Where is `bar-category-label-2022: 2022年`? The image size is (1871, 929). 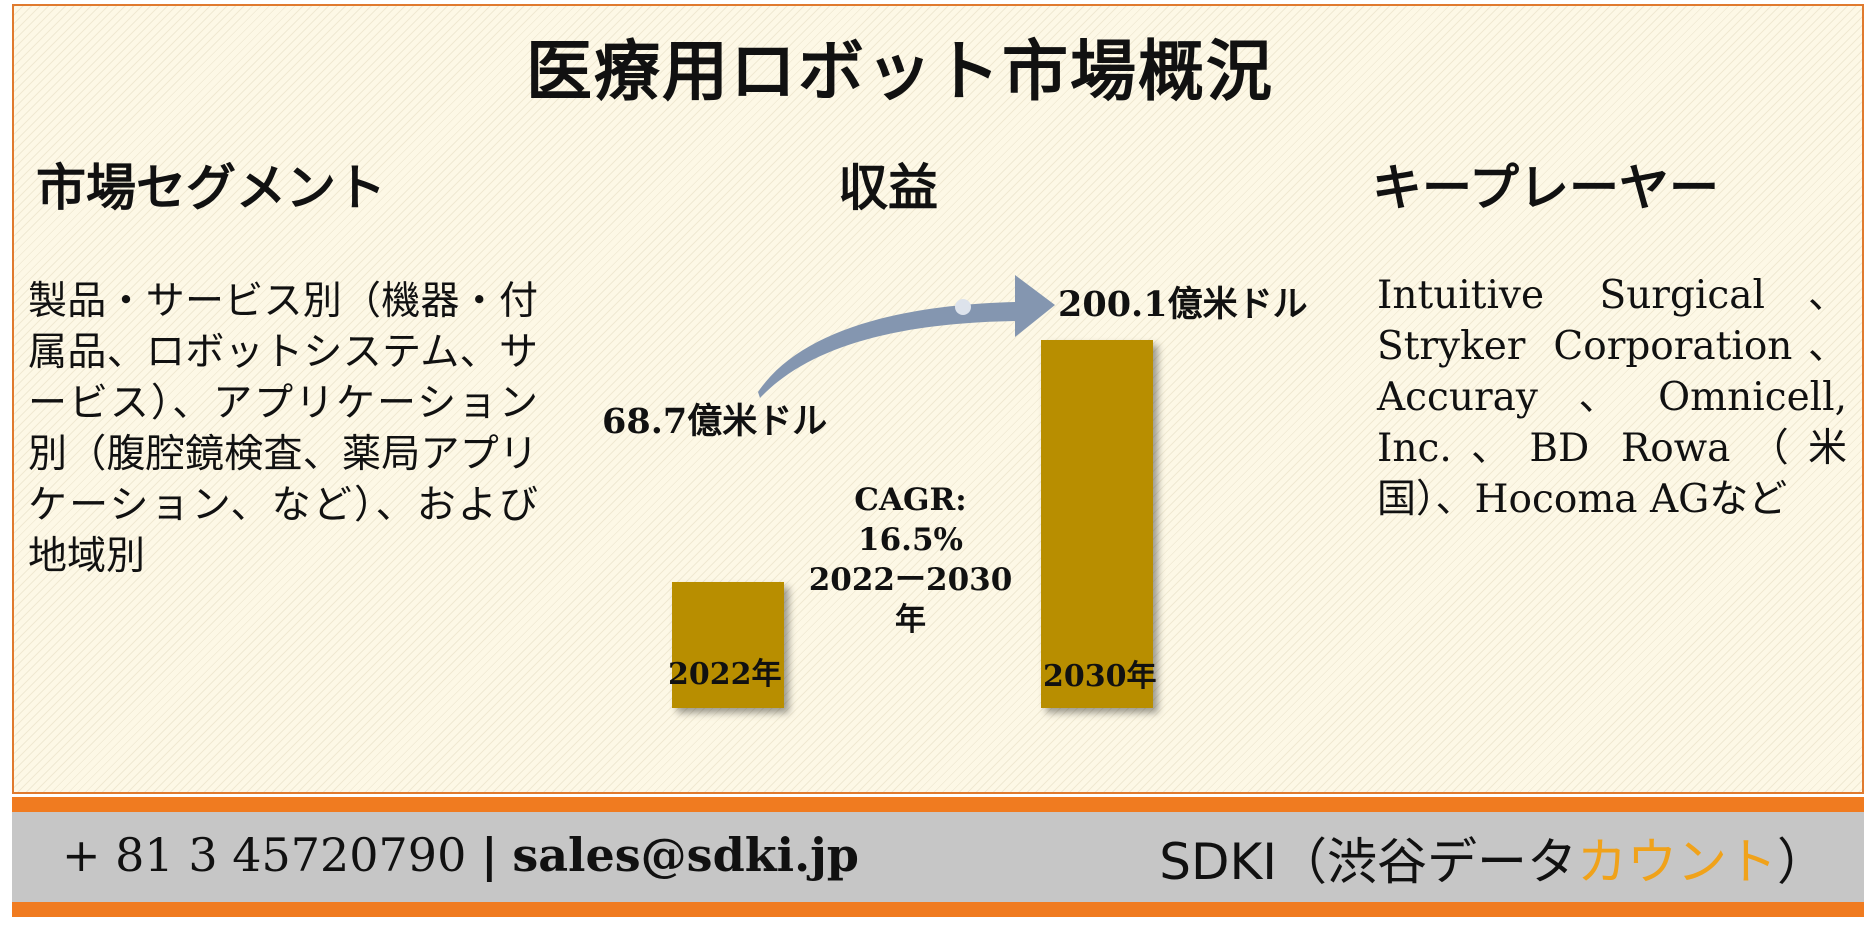 bar-category-label-2022: 2022年 is located at coordinates (725, 674).